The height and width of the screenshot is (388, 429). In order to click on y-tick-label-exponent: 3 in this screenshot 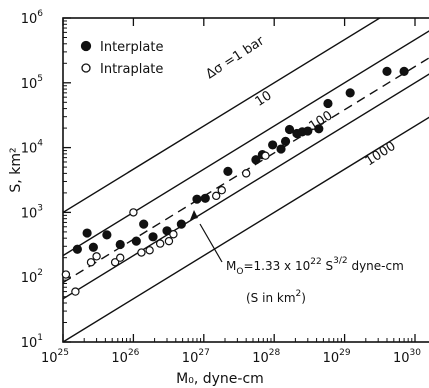, I will do `click(40, 208)`.